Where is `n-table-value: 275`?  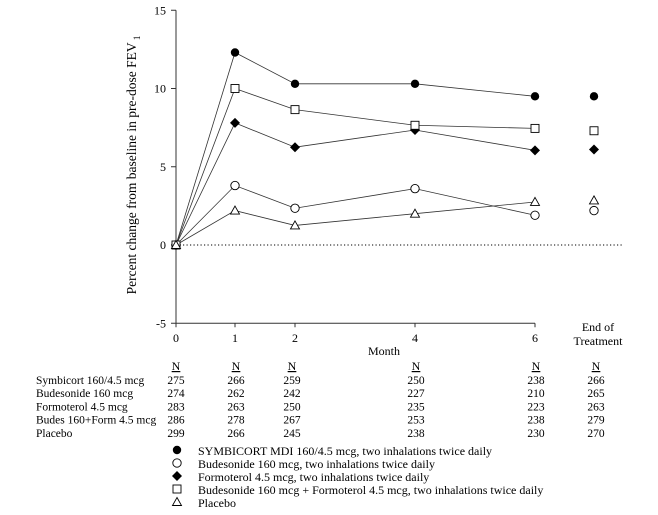
n-table-value: 275 is located at coordinates (176, 381).